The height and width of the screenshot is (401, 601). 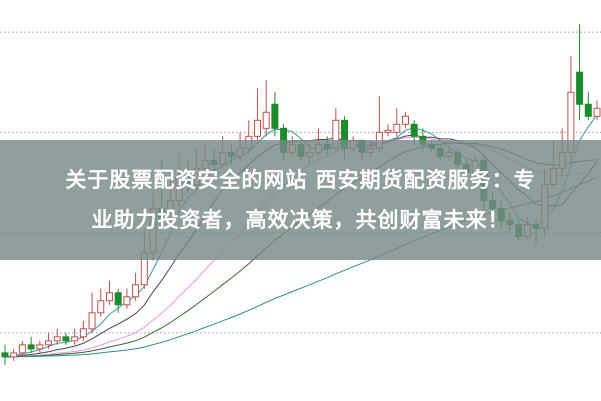 I want to click on banner-line-1: 关于股票配资安全的网站 西安期货配资服务：专, so click(x=300, y=180).